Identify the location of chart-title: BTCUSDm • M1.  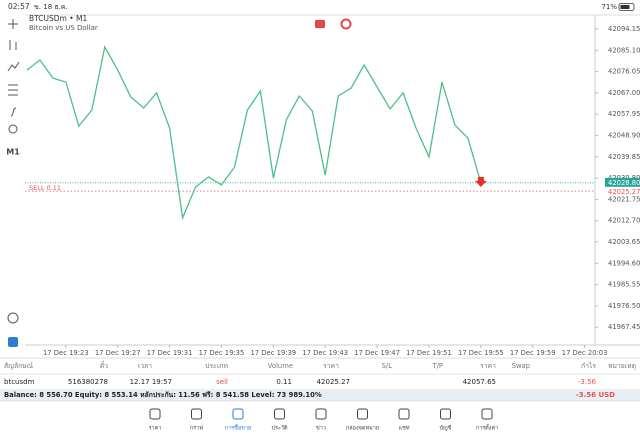
(58, 18).